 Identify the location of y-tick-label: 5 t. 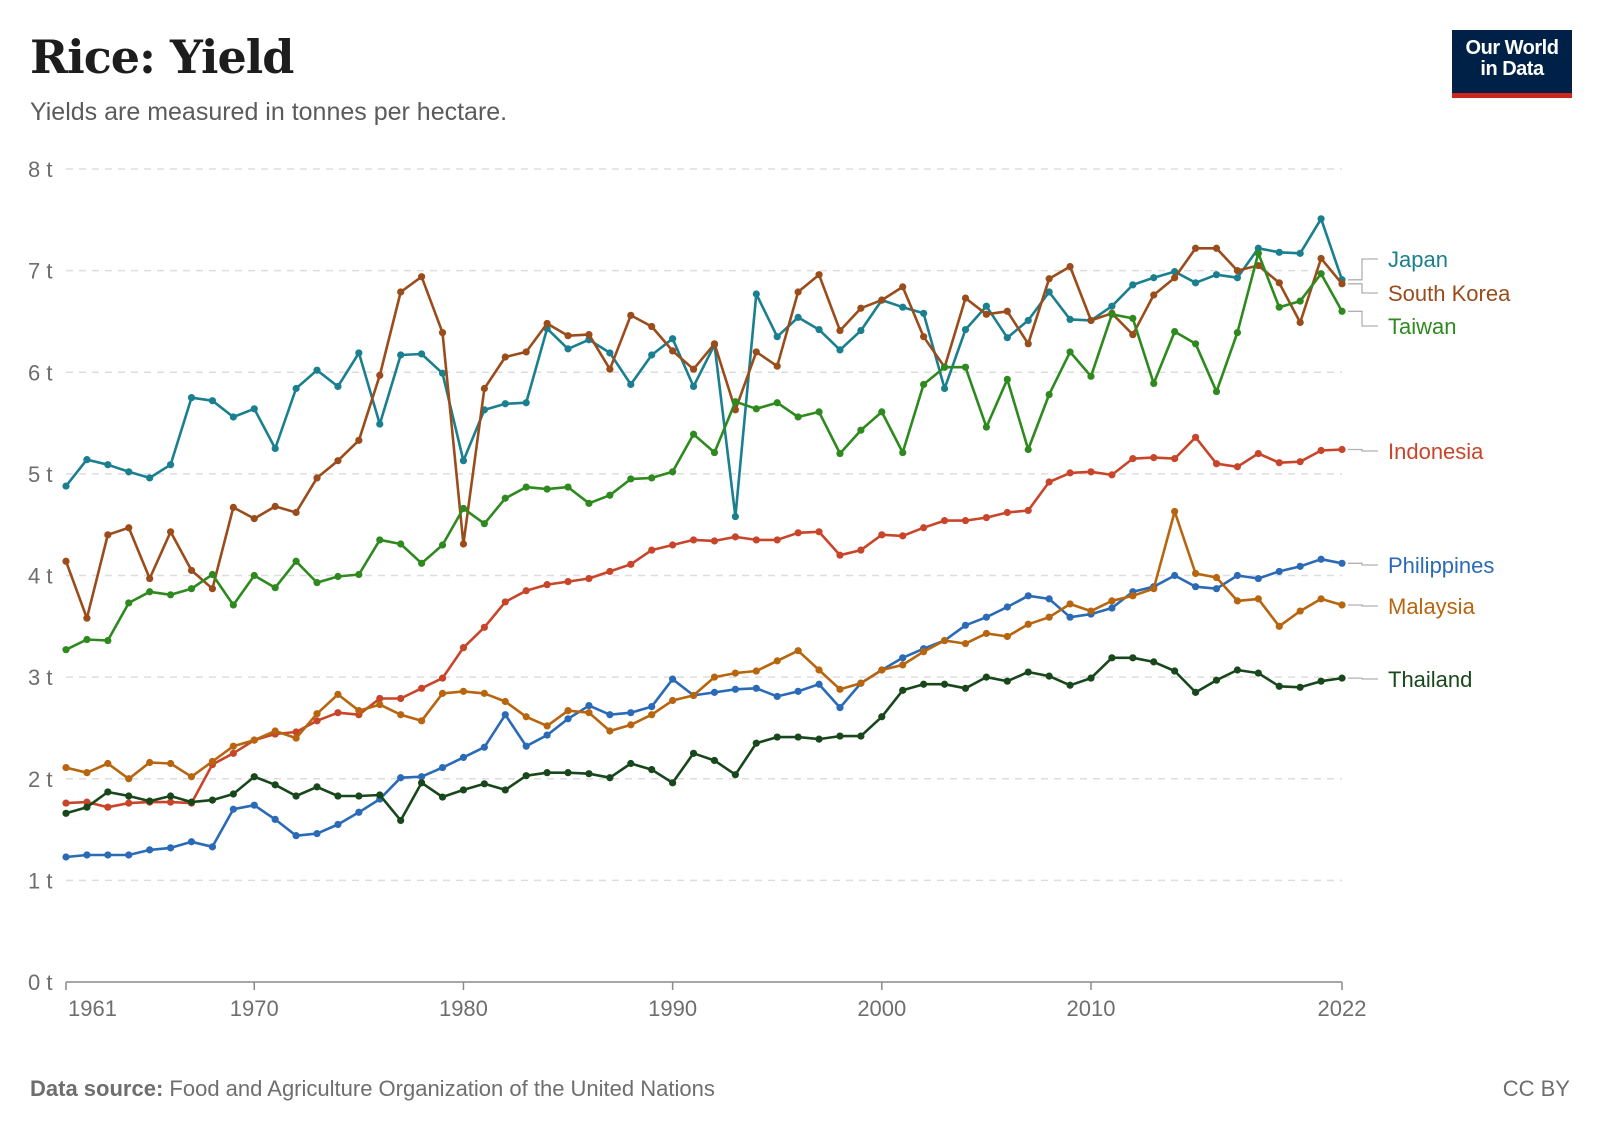
(40, 474).